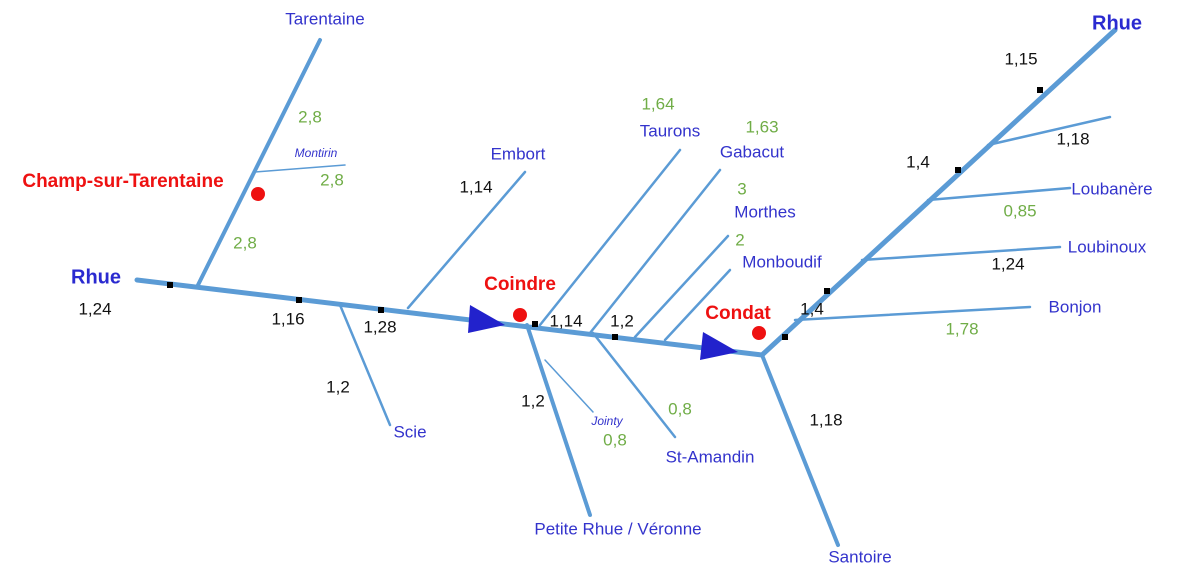  Describe the element at coordinates (738, 313) in the screenshot. I see `town-label: Condat` at that location.